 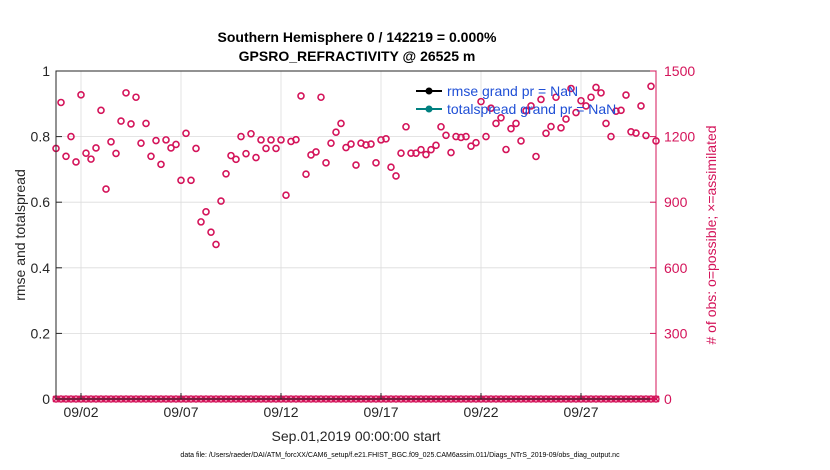 I want to click on right-tick-label: 300, so click(x=676, y=333).